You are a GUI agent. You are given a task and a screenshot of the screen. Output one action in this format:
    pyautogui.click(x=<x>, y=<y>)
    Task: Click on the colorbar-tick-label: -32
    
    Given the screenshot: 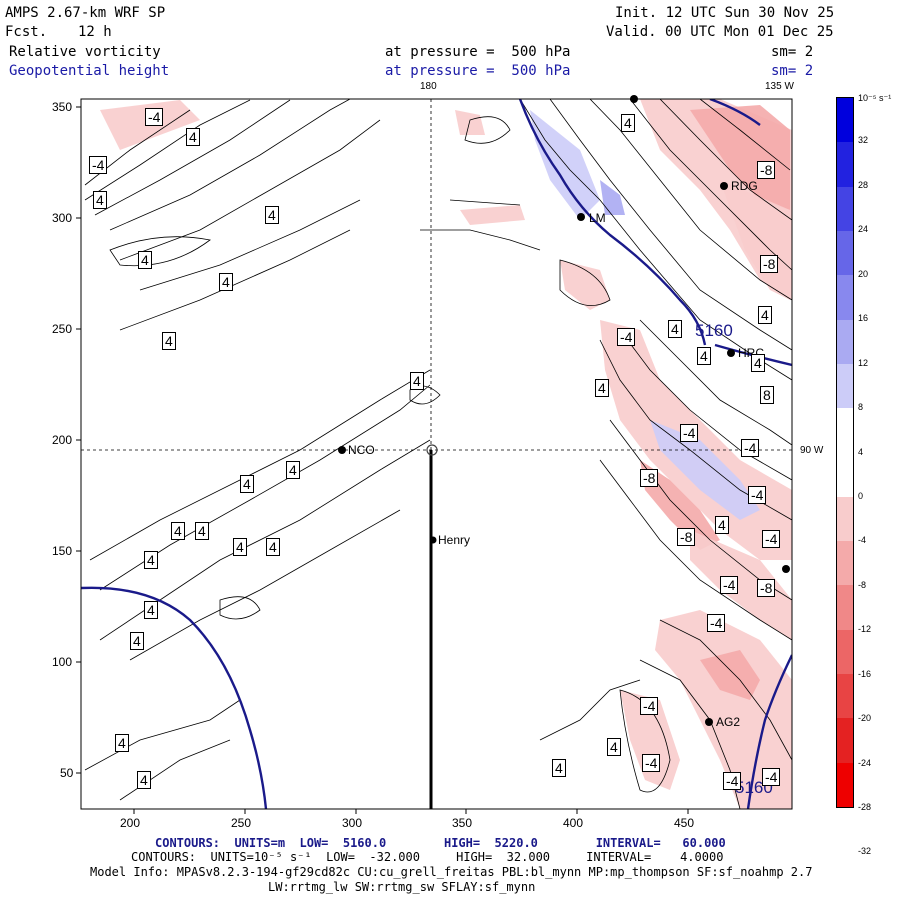 What is the action you would take?
    pyautogui.click(x=865, y=851)
    